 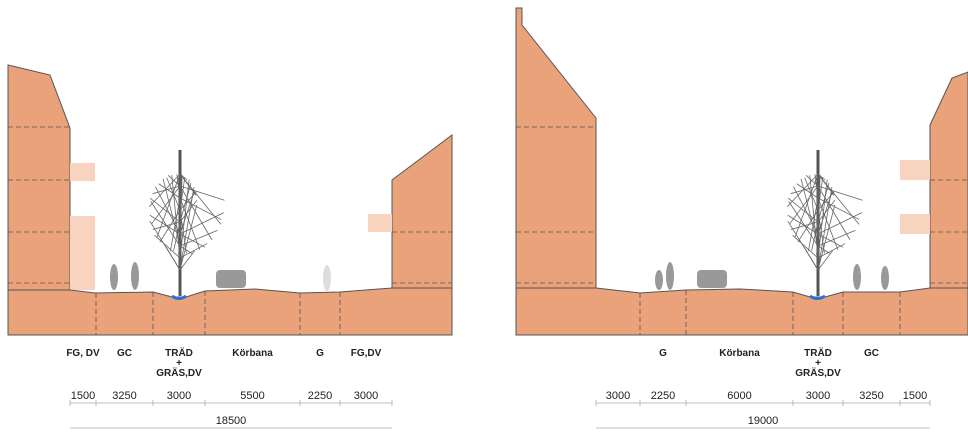 I want to click on zone-label: FG, DV, so click(x=83, y=353).